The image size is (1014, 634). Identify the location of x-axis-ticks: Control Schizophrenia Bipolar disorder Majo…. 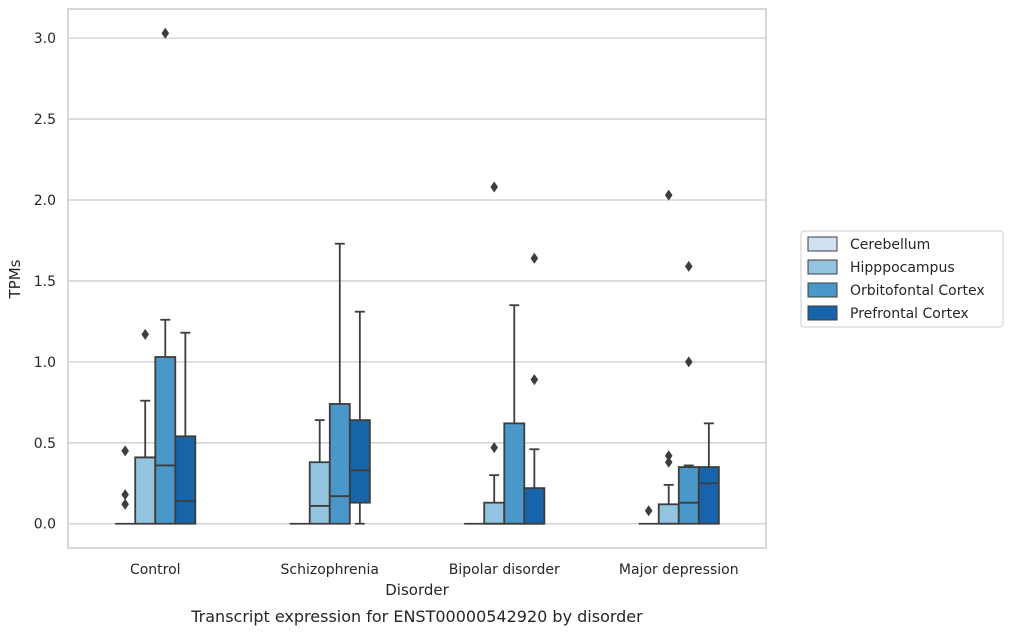
(434, 570).